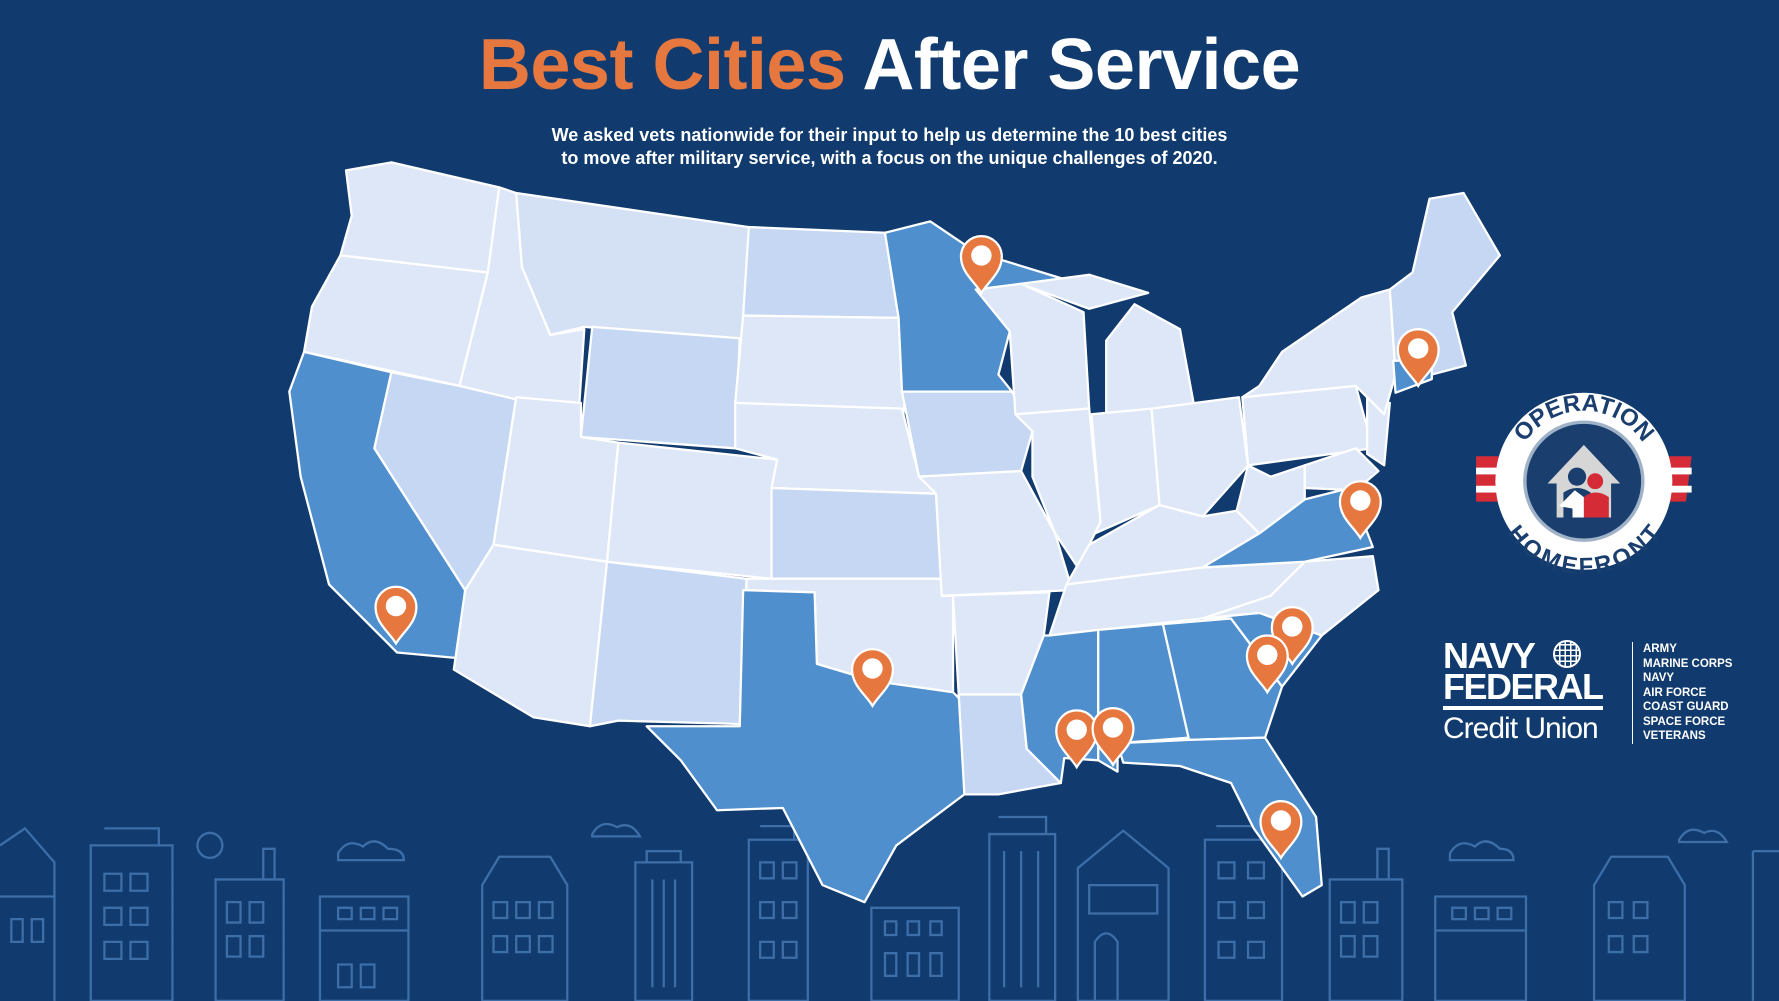  Describe the element at coordinates (1523, 726) in the screenshot. I see `logo-credit-union: Credit Union` at that location.